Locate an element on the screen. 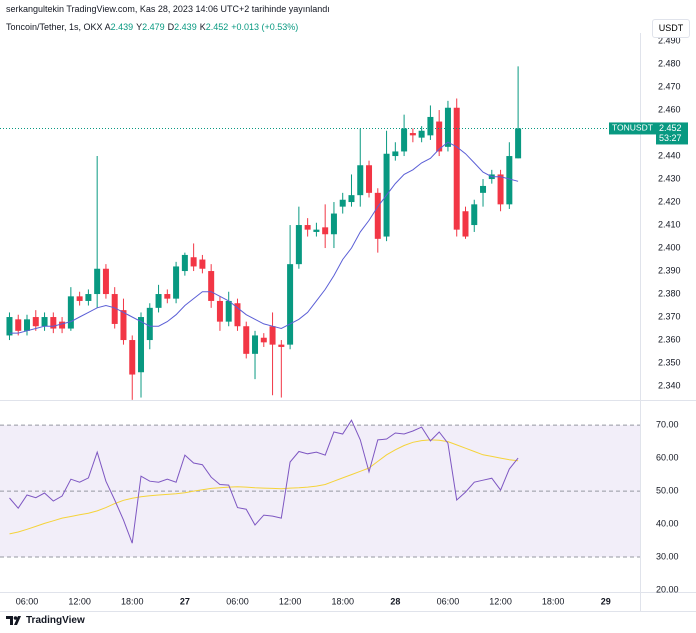  y-tick-label: 2.400 is located at coordinates (669, 247).